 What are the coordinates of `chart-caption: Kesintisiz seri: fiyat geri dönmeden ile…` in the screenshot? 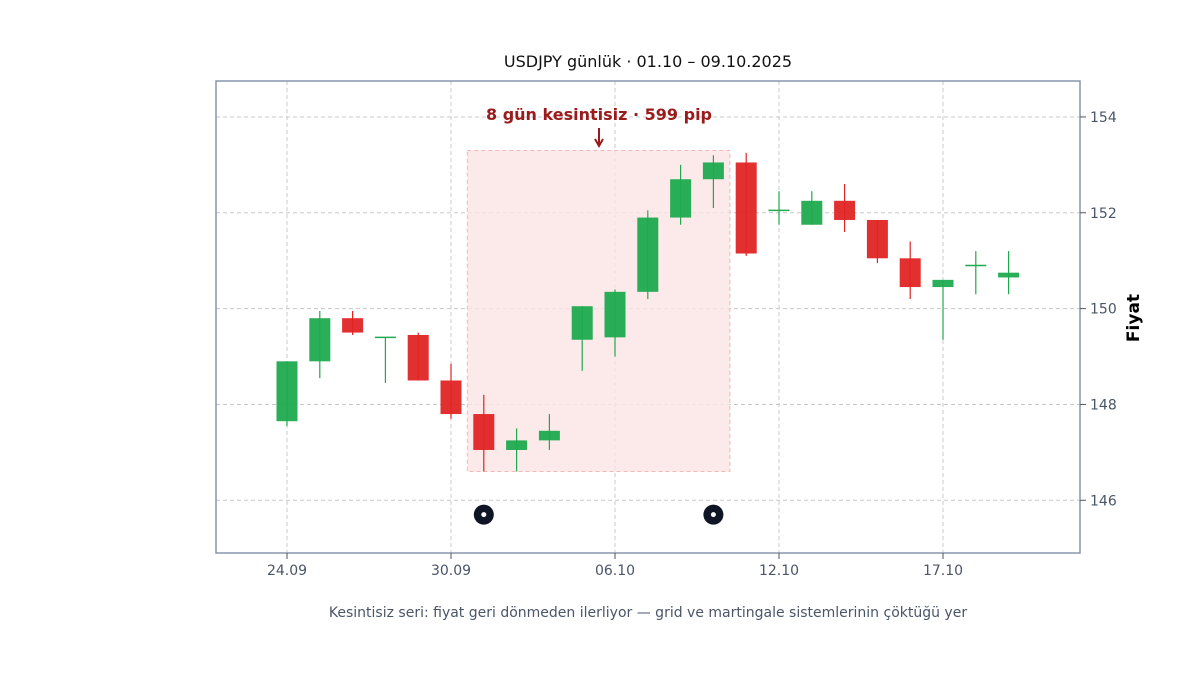 It's located at (648, 613).